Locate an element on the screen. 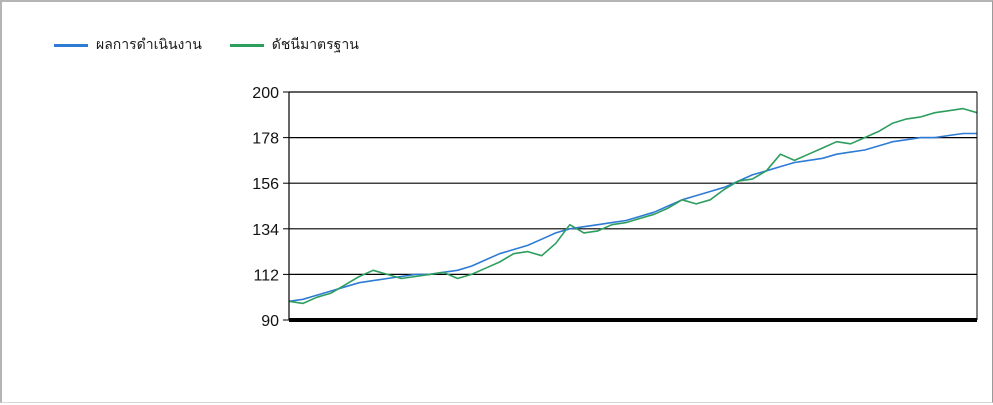 This screenshot has height=405, width=993. legend-swatch-performance is located at coordinates (71, 45).